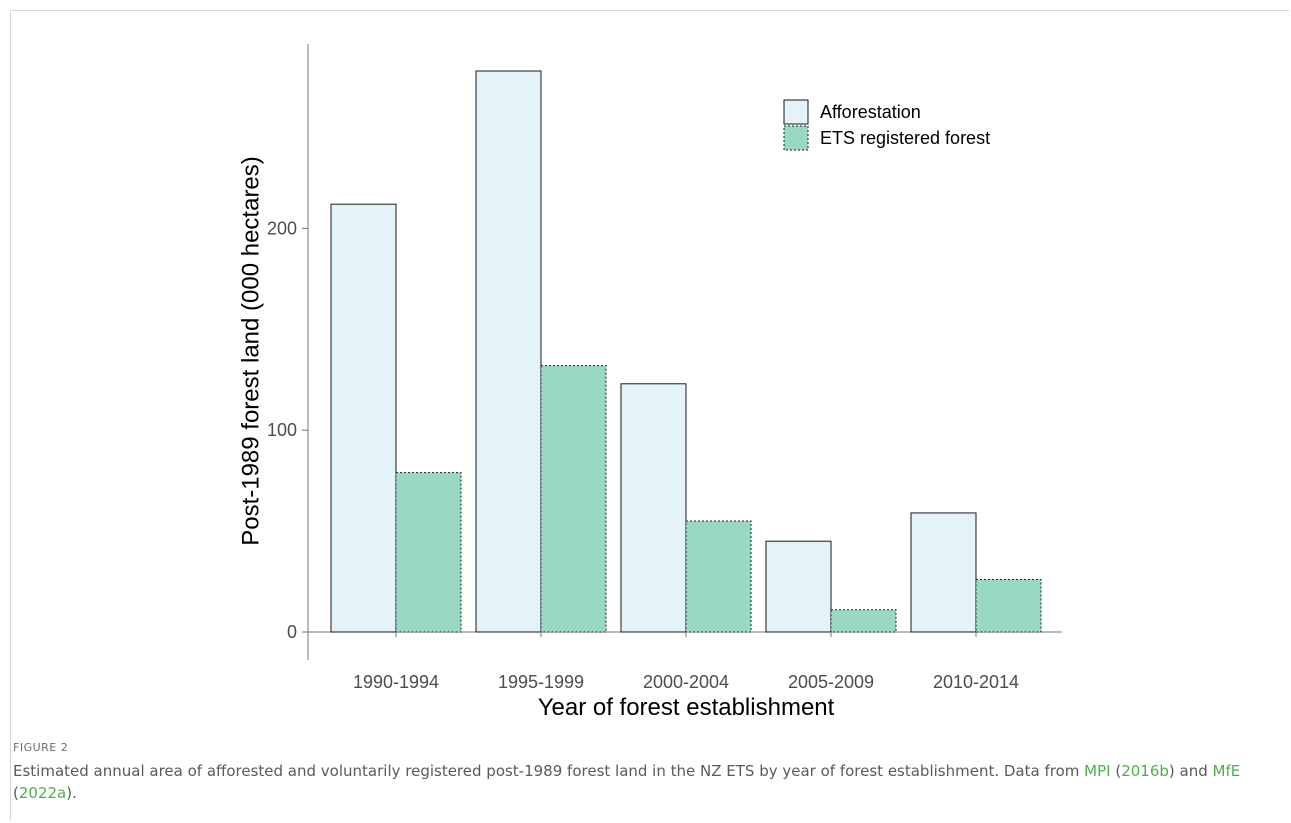  I want to click on x-tick-label: 2000-2004, so click(686, 682).